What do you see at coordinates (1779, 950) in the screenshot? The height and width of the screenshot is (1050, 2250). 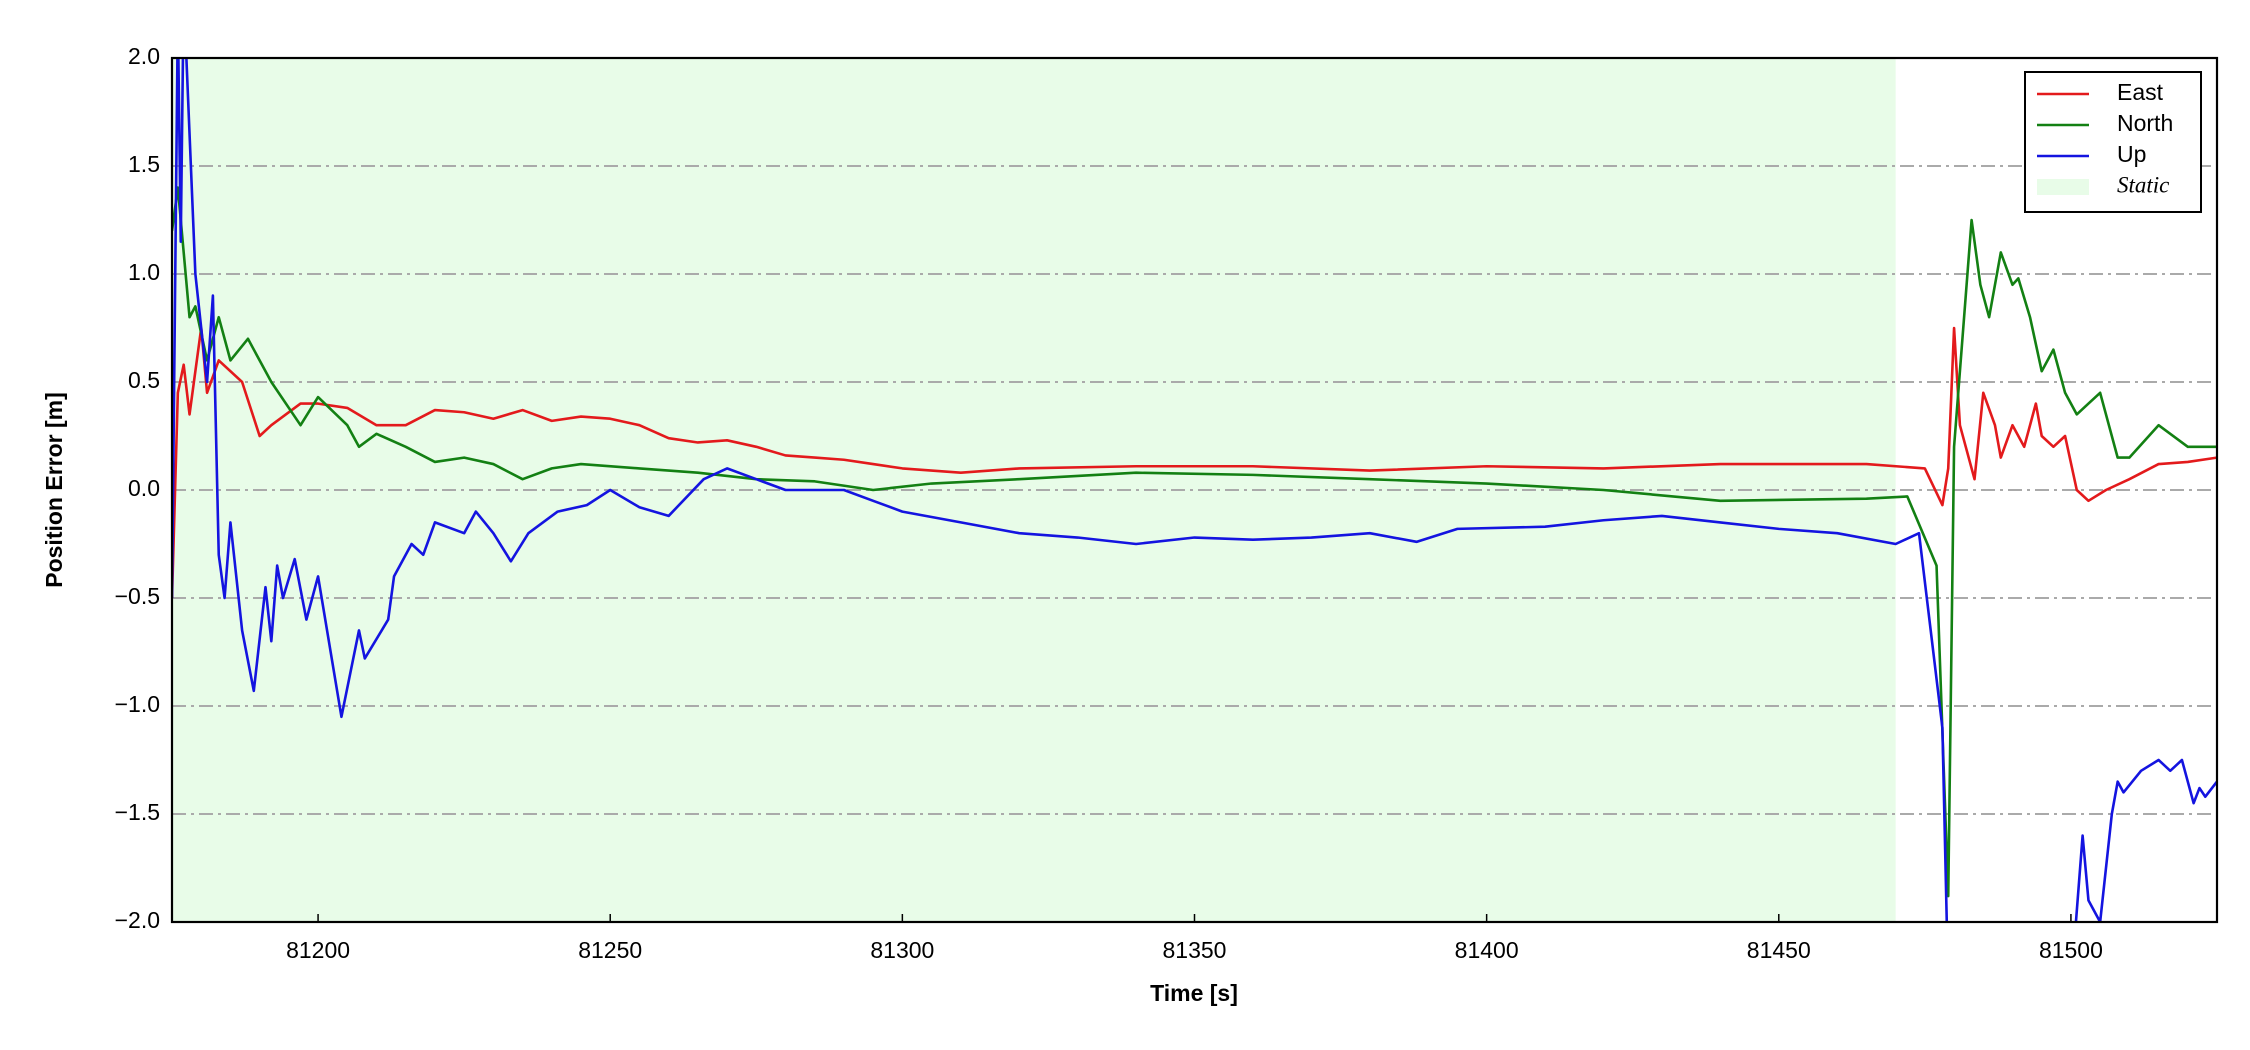 I see `x-tick-label: 81450` at bounding box center [1779, 950].